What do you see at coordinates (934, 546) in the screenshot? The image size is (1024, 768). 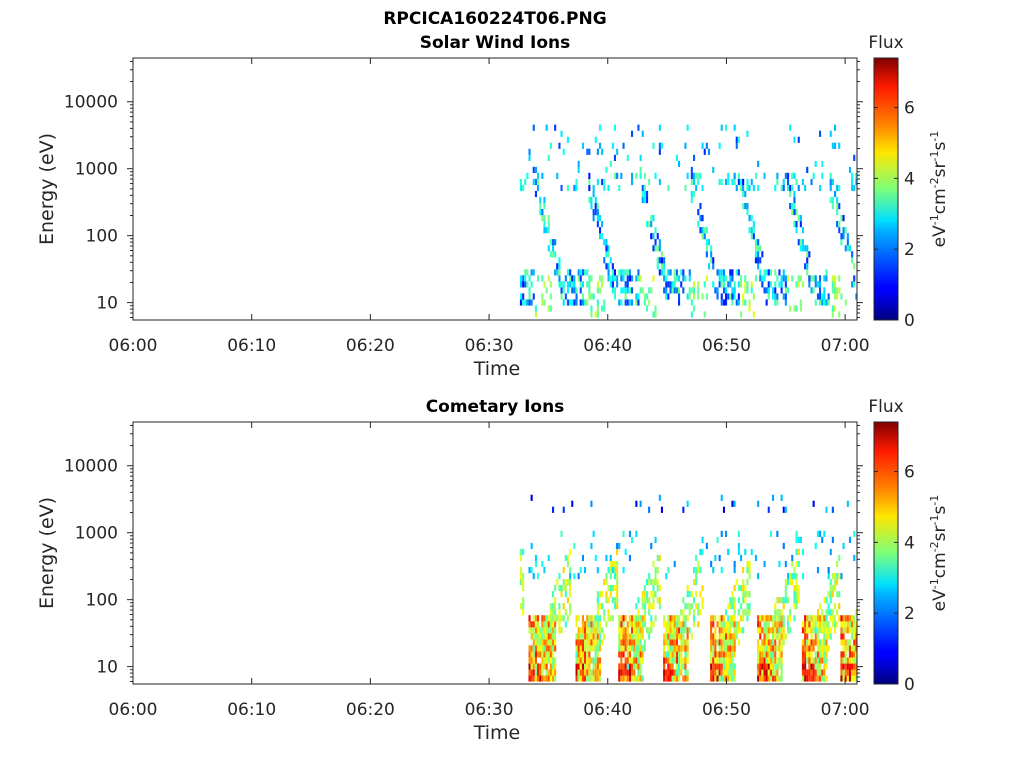 I see `colorbar-label-part: -2` at bounding box center [934, 546].